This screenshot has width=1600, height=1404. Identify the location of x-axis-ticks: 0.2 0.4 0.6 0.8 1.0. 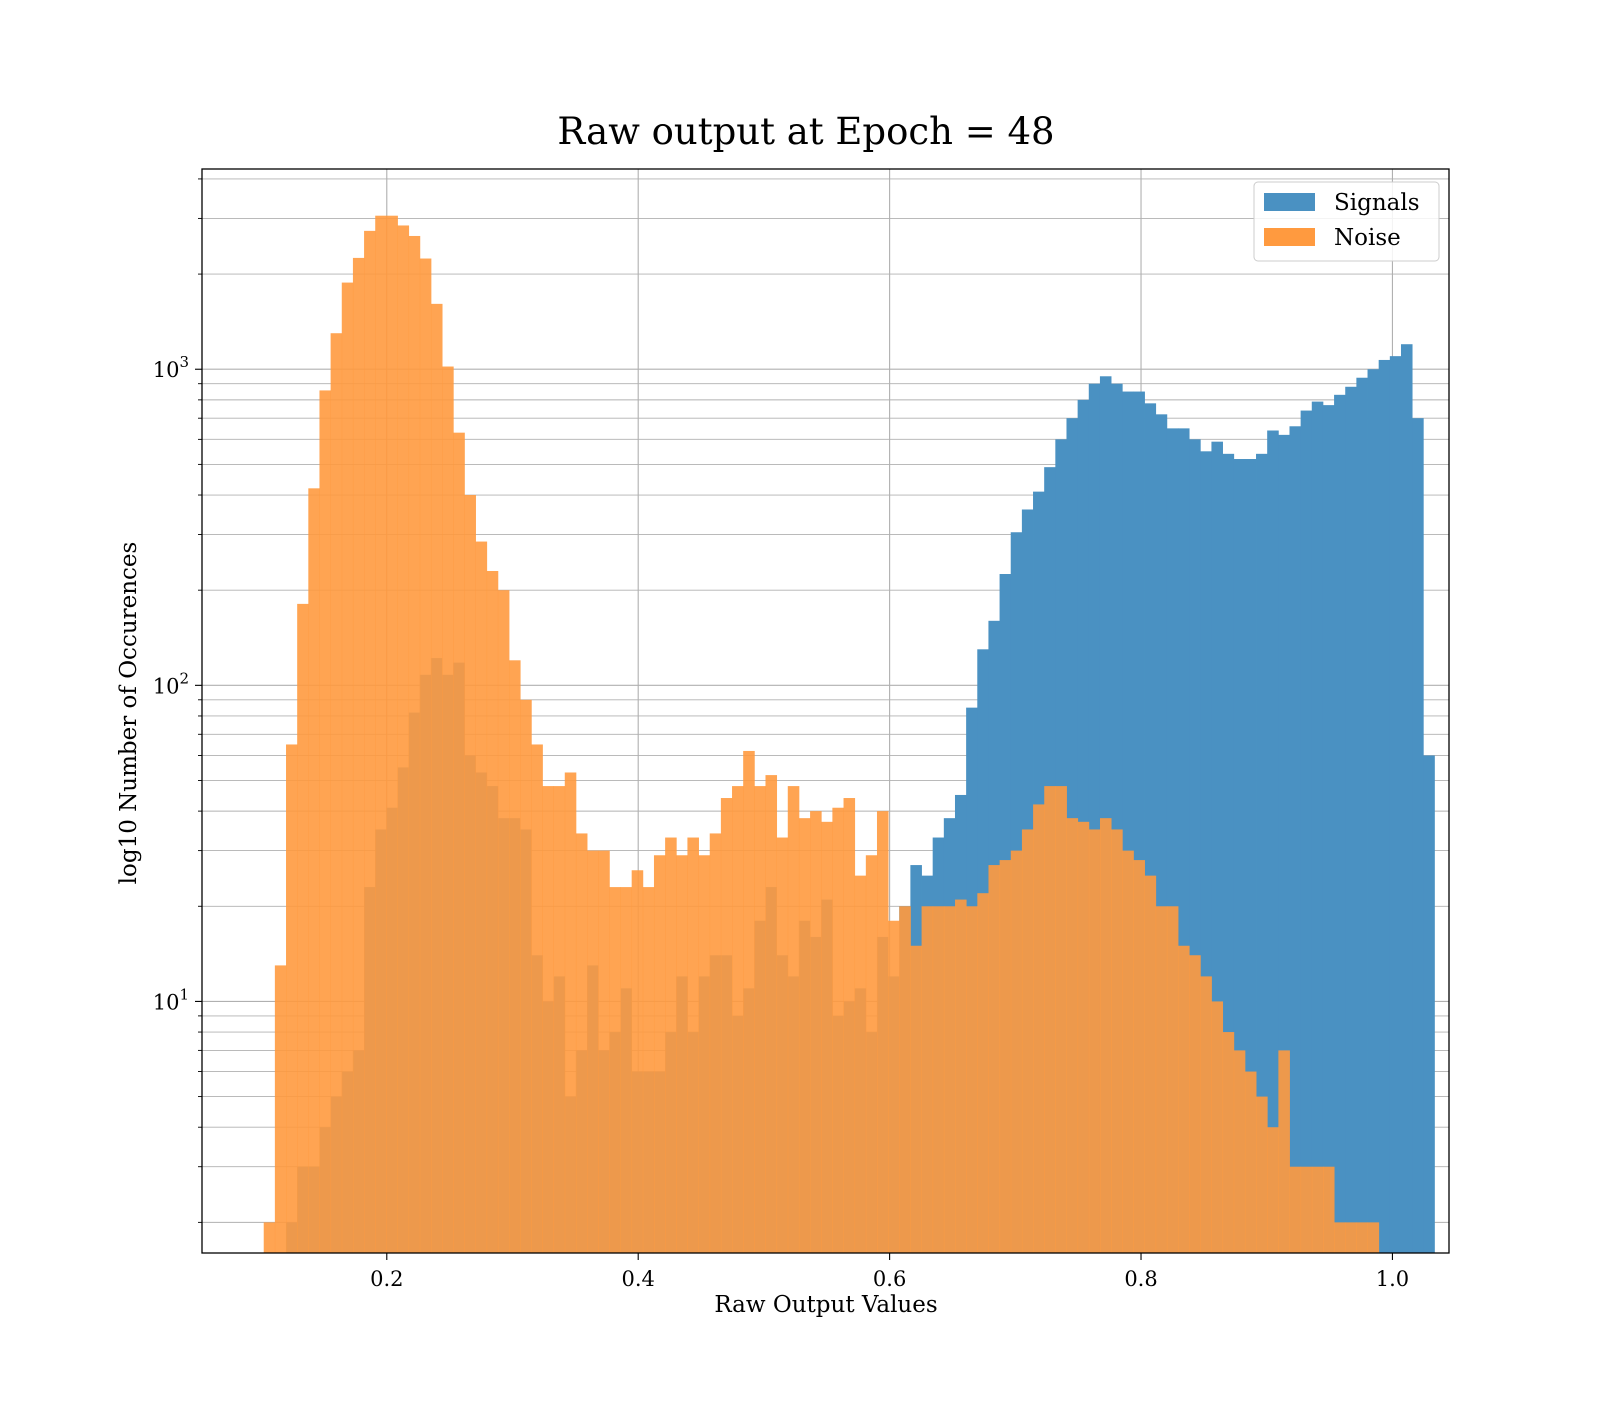
(889, 1272).